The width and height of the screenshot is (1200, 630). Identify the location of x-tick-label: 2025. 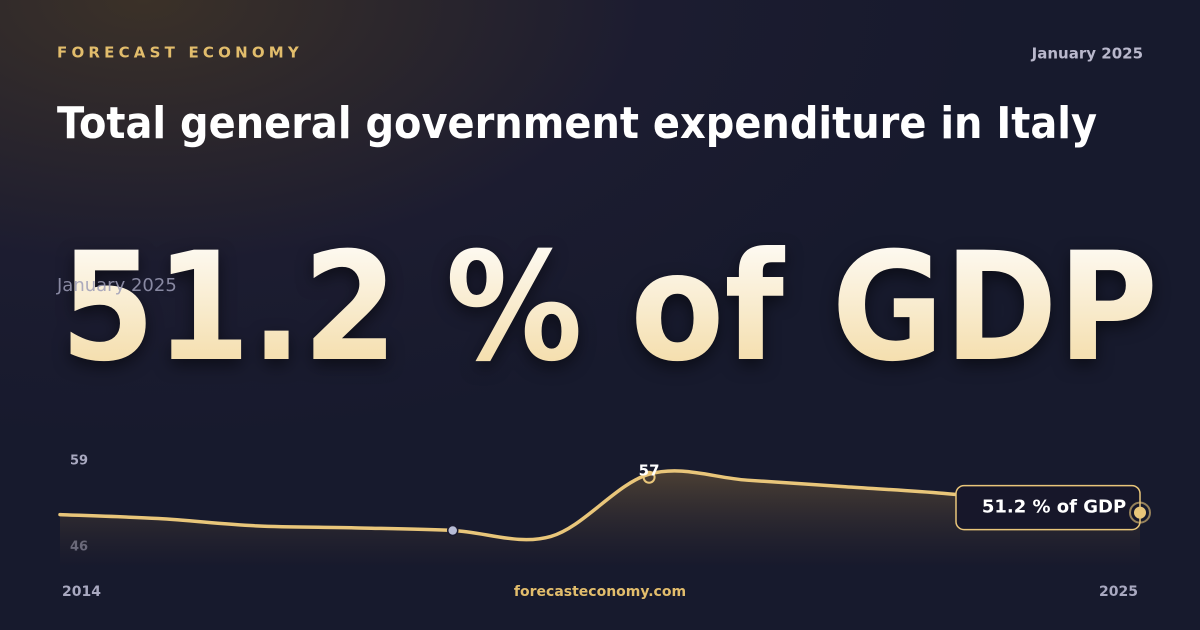
(1118, 592).